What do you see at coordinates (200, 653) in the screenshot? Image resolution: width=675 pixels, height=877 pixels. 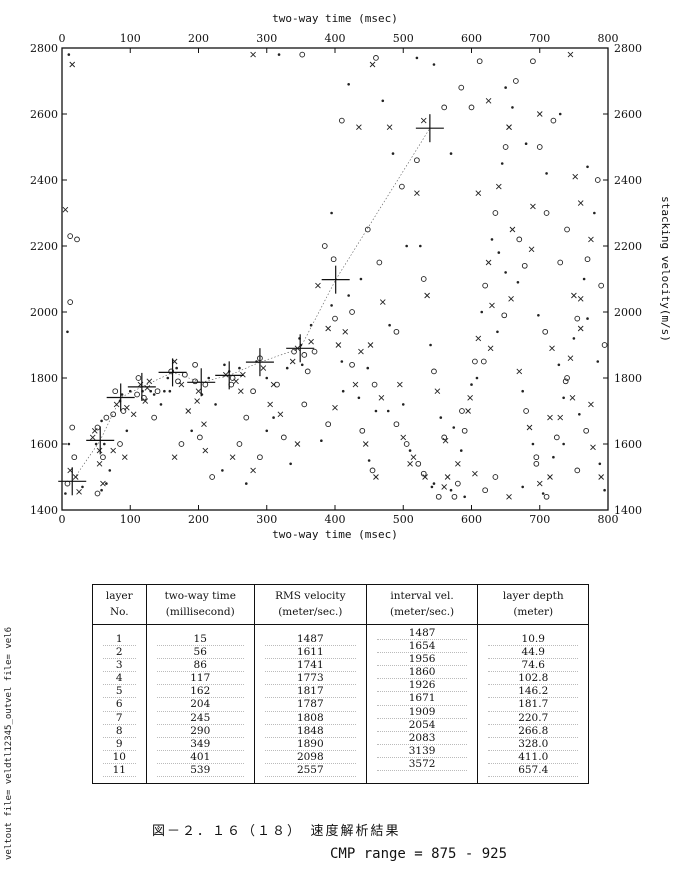 I see `table-cell: 56` at bounding box center [200, 653].